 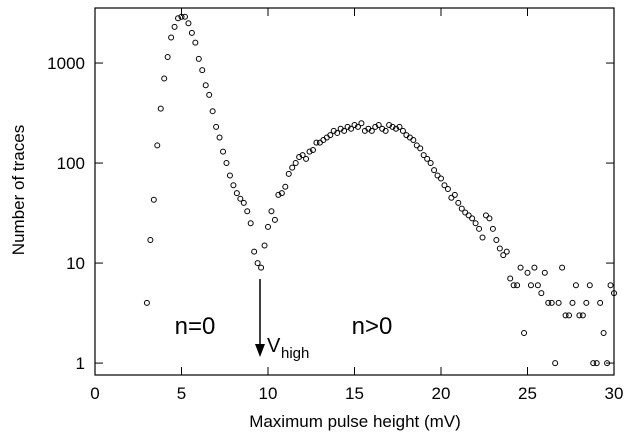 I want to click on x-tick-label: 30, so click(x=614, y=393).